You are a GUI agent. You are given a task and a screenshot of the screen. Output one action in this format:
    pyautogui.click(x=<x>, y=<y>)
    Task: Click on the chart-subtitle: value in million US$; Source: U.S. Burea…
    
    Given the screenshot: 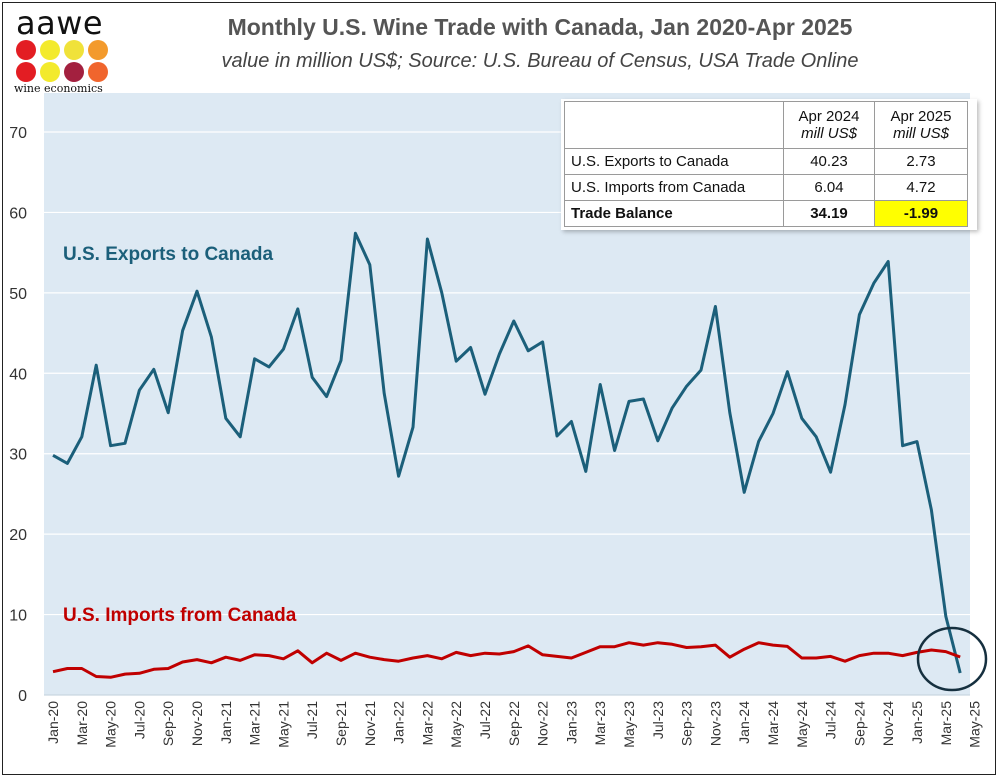 What is the action you would take?
    pyautogui.click(x=540, y=61)
    